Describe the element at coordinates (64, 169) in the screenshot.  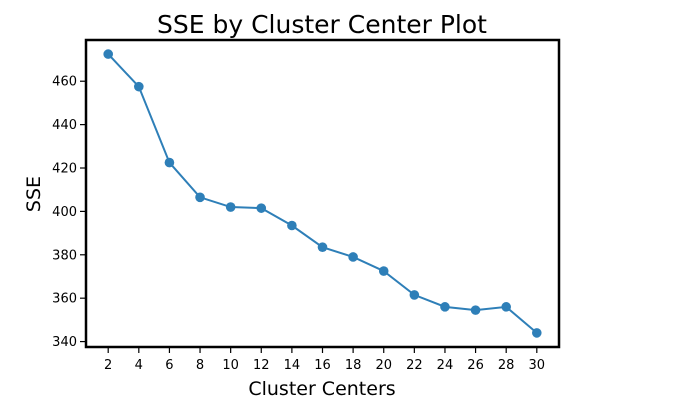
I see `y-tick-label: 420` at that location.